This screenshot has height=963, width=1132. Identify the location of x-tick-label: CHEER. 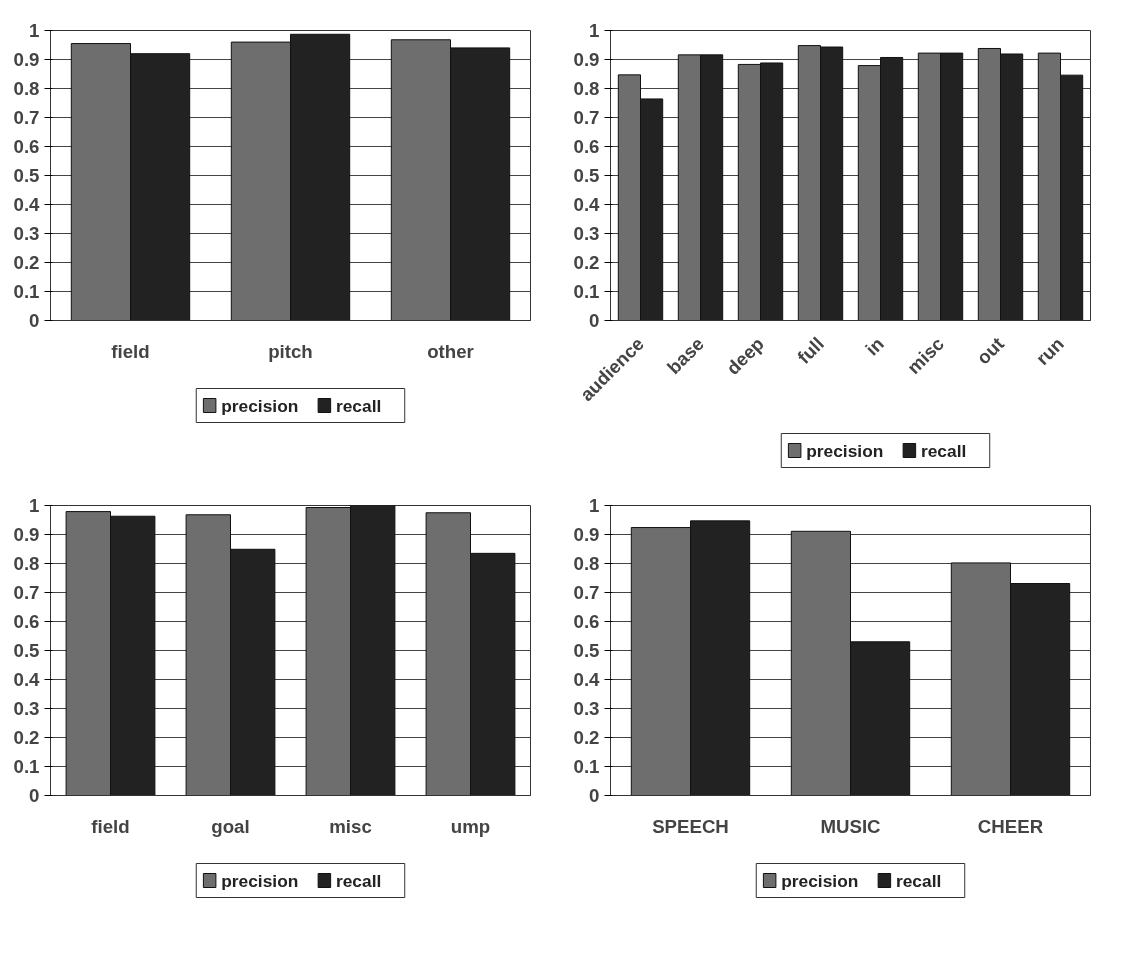
(1010, 826).